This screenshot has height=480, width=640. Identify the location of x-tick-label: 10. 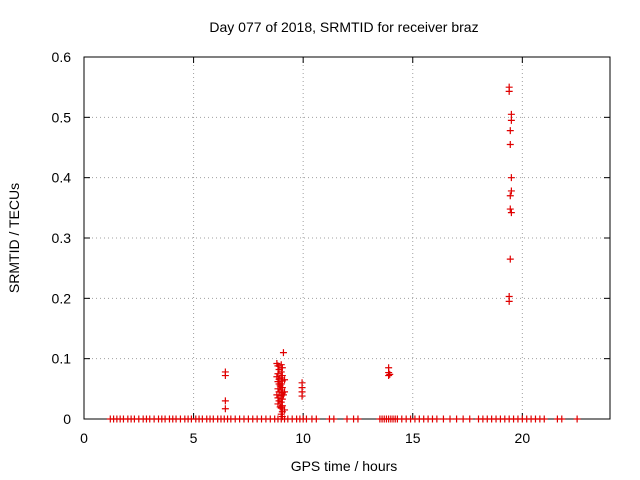
(303, 438).